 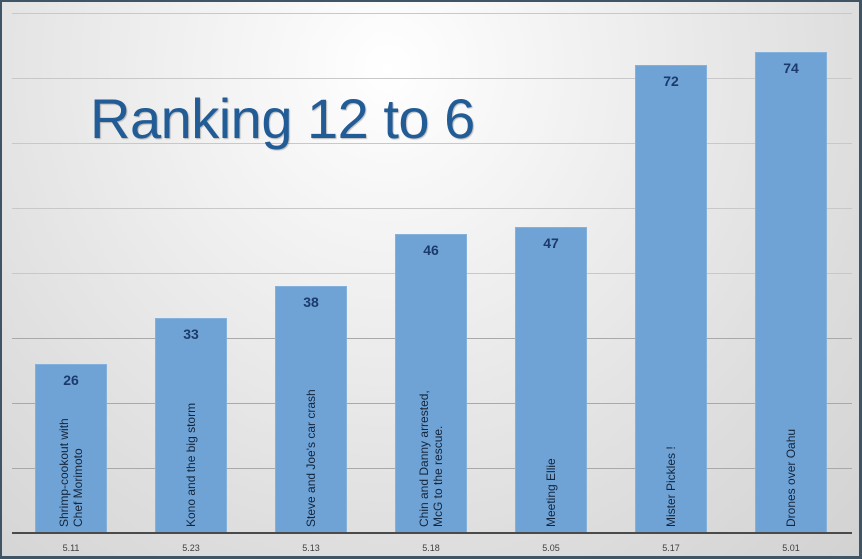 What do you see at coordinates (551, 243) in the screenshot?
I see `bar-value-label: 47` at bounding box center [551, 243].